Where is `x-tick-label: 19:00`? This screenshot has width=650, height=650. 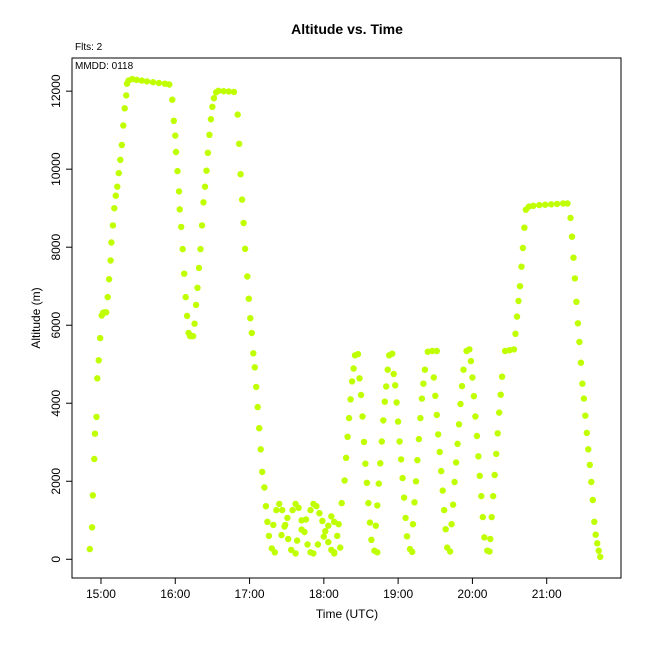
x-tick-label: 19:00 is located at coordinates (398, 594).